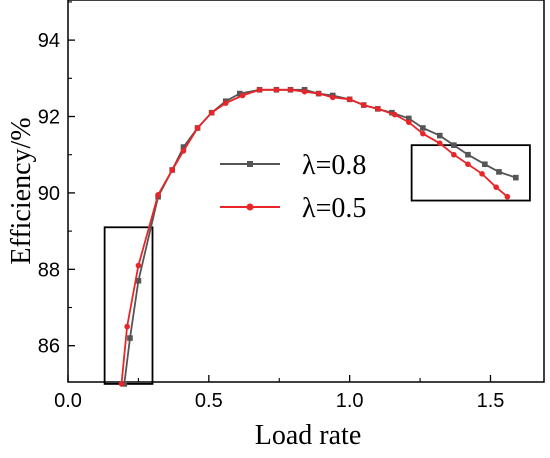 The height and width of the screenshot is (458, 550). Describe the element at coordinates (49, 347) in the screenshot. I see `y-tick-label-0: 86` at that location.